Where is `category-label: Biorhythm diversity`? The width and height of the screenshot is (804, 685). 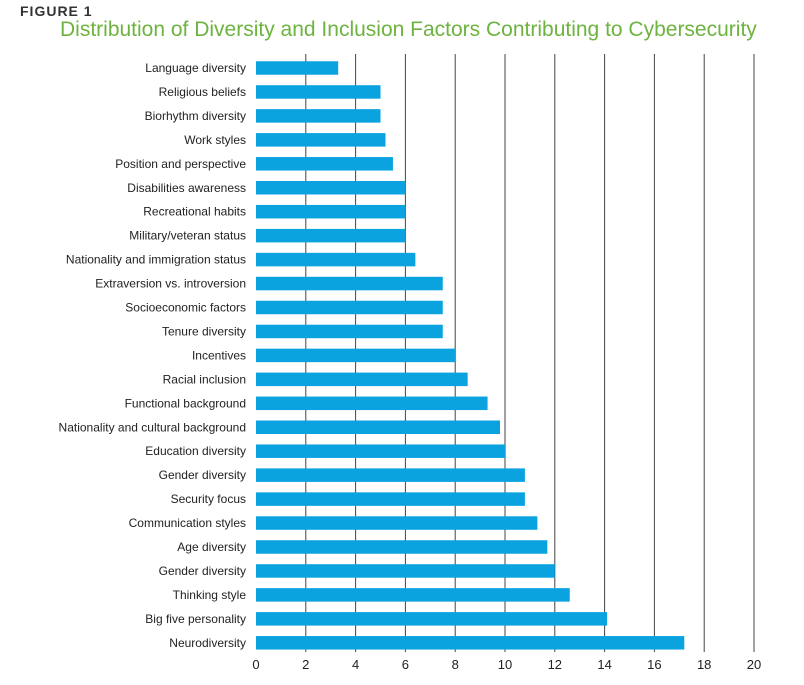
category-label: Biorhythm diversity is located at coordinates (195, 116).